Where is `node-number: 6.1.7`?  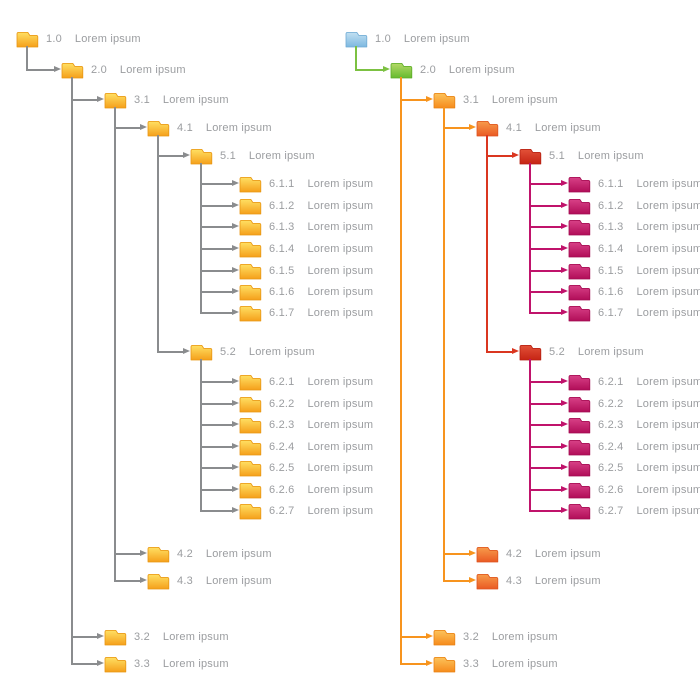
node-number: 6.1.7 is located at coordinates (611, 313).